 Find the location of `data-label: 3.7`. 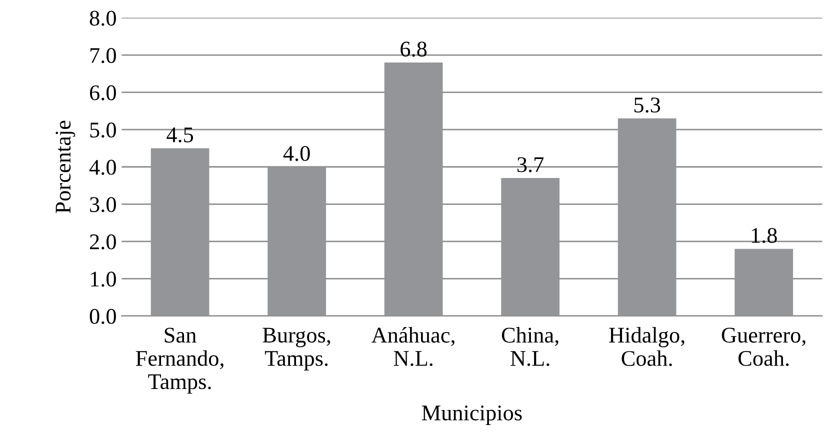

data-label: 3.7 is located at coordinates (530, 164).